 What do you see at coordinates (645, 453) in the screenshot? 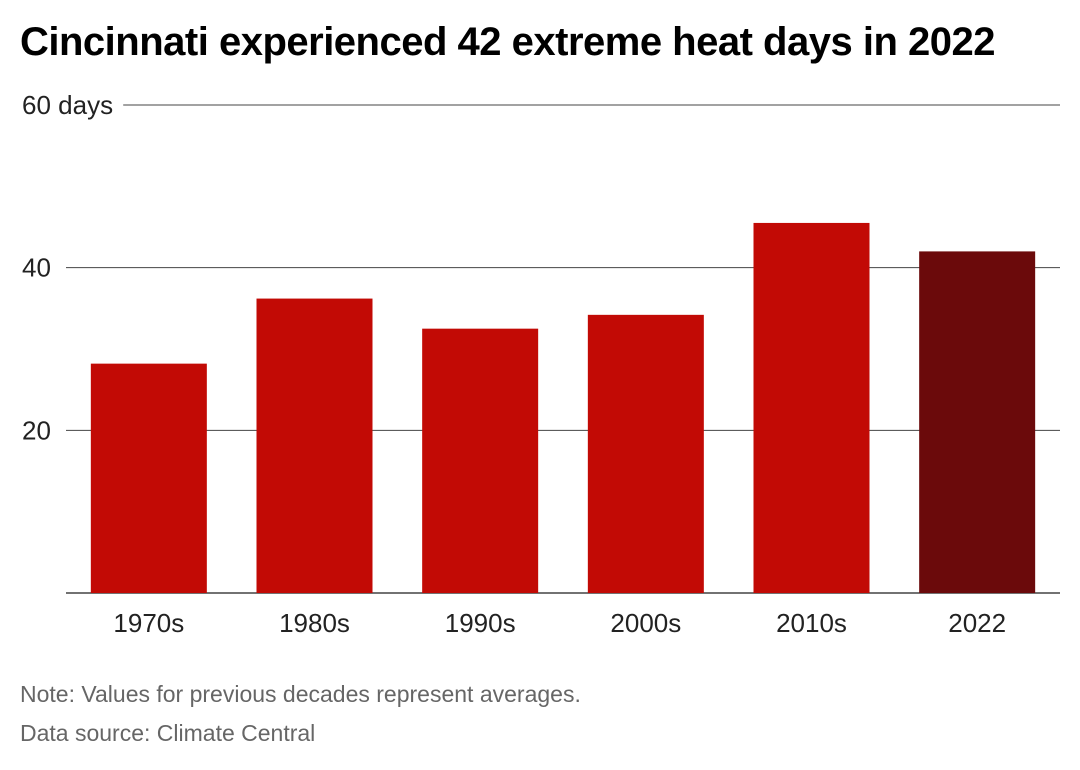
I see `bar-2000s` at bounding box center [645, 453].